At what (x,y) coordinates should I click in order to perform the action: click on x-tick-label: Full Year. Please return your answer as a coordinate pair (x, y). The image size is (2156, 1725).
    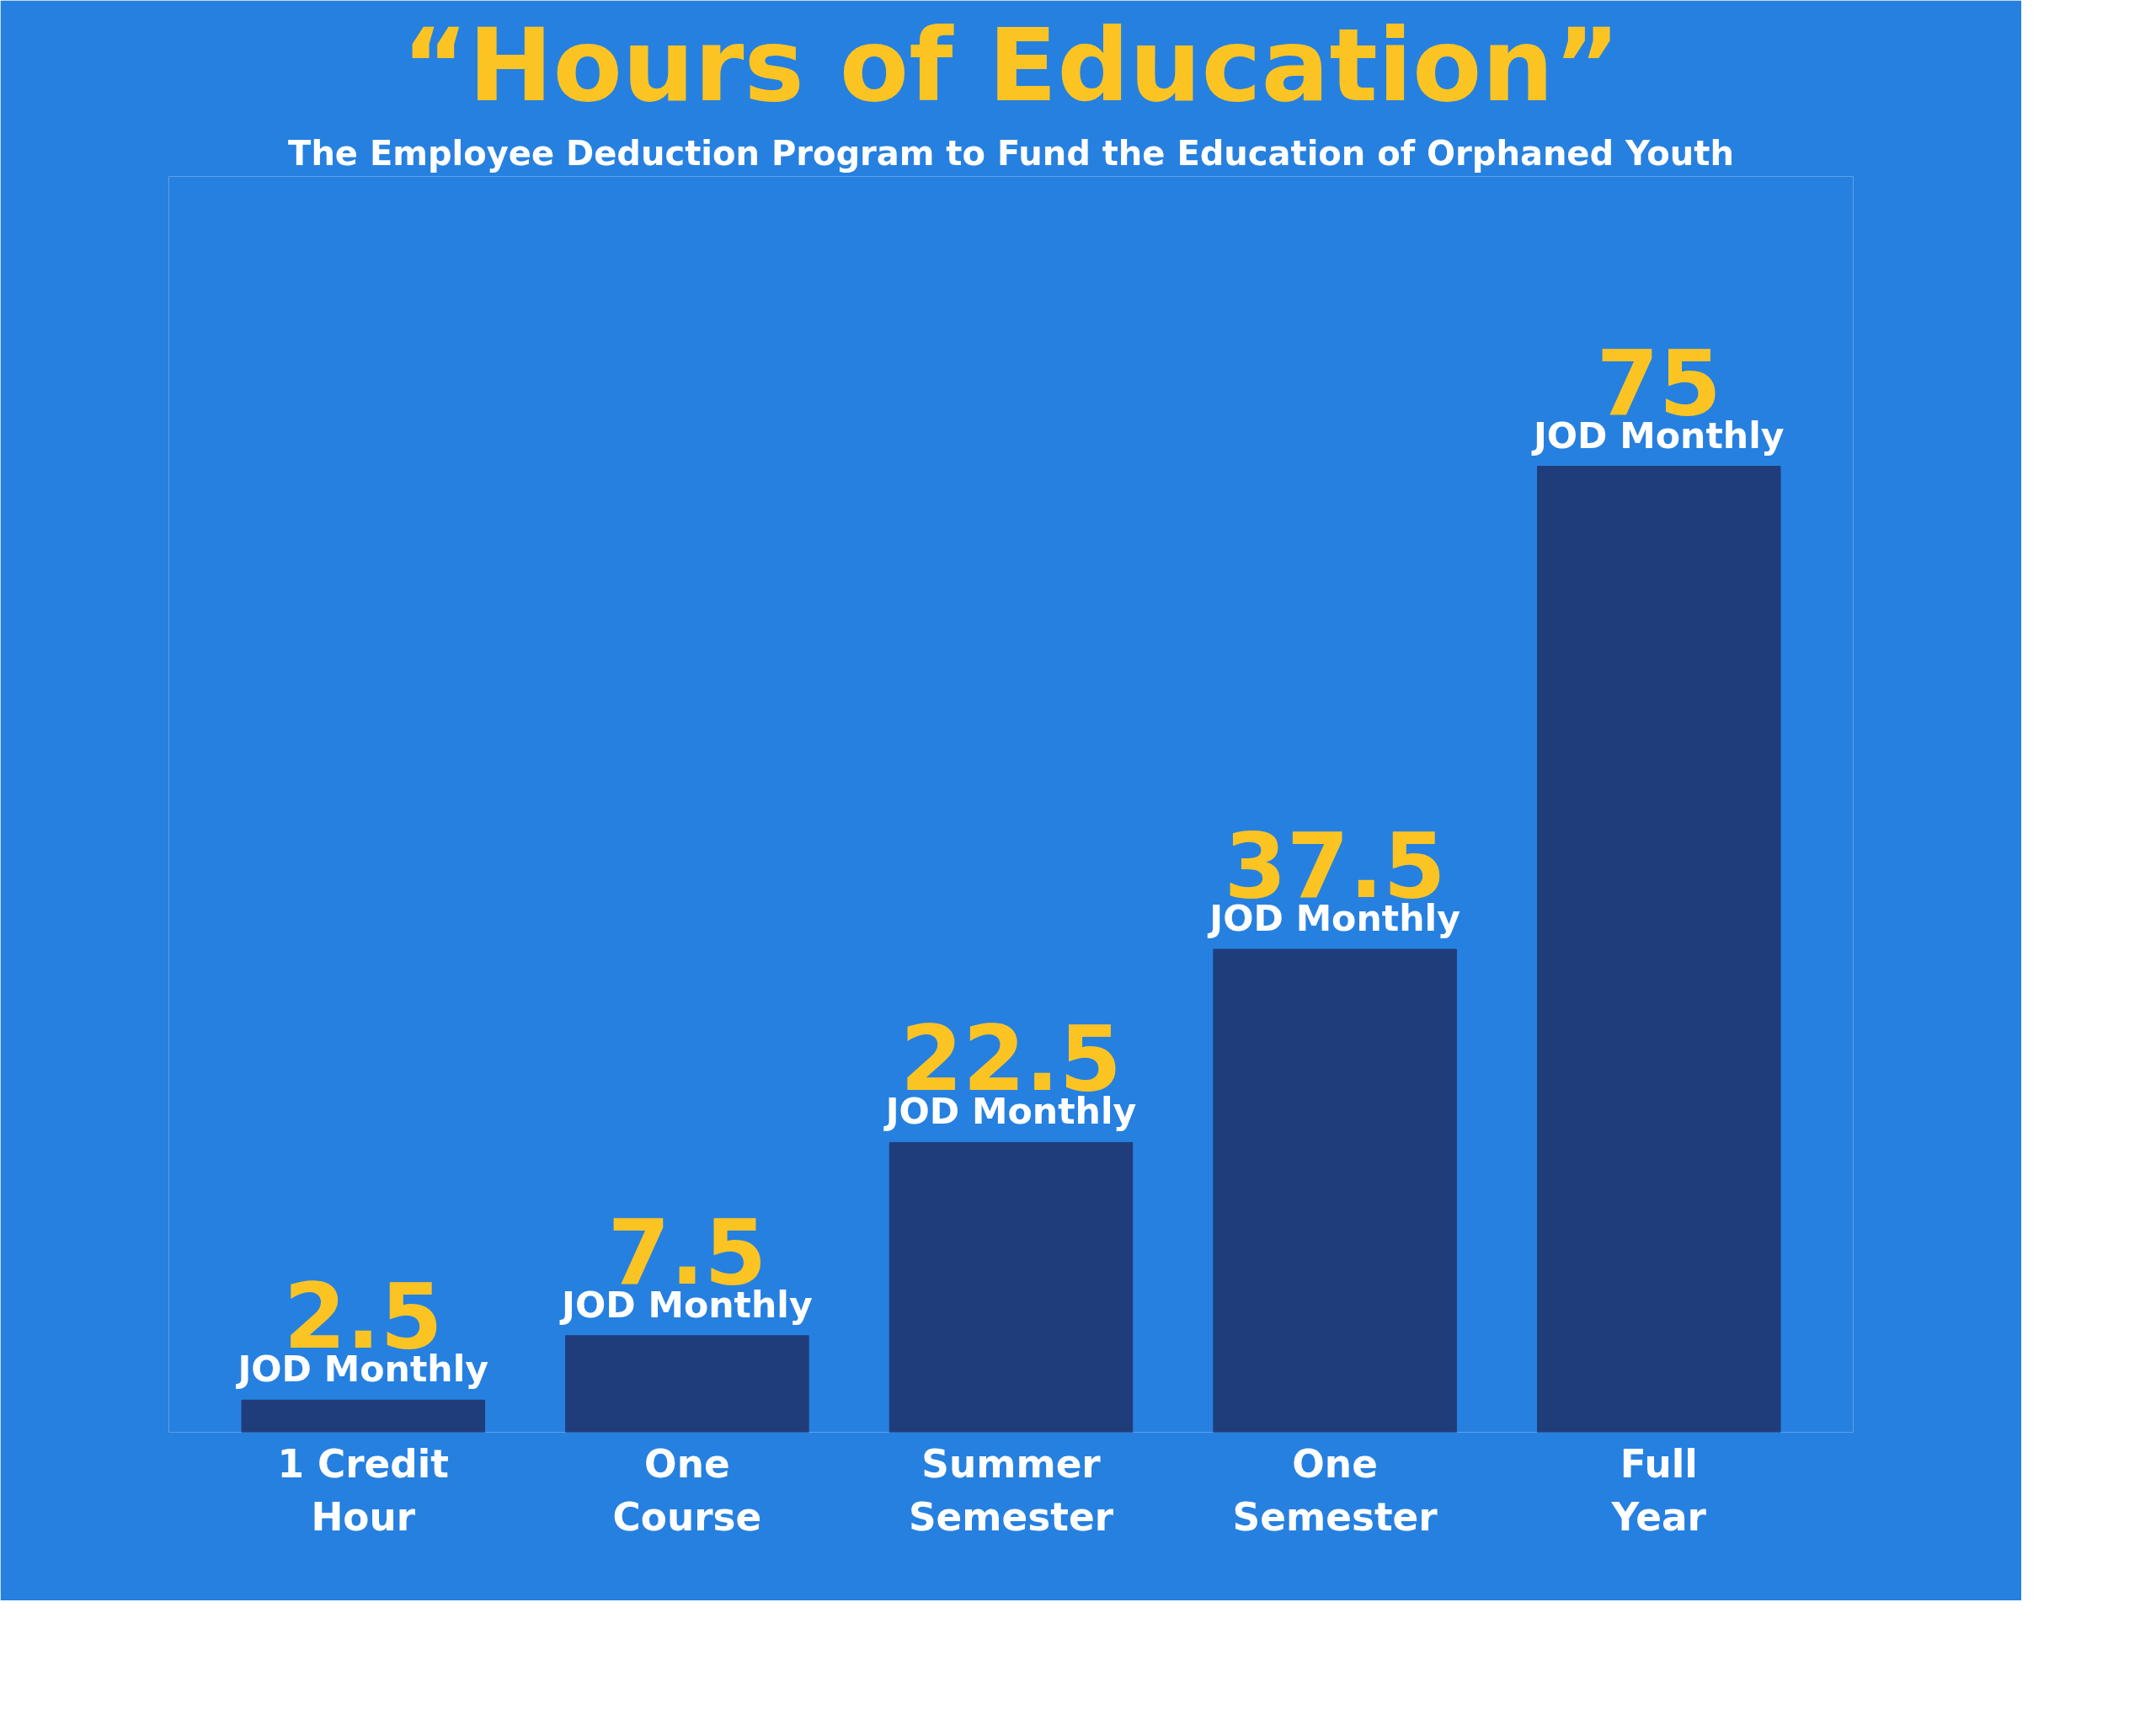
    Looking at the image, I should click on (1658, 1491).